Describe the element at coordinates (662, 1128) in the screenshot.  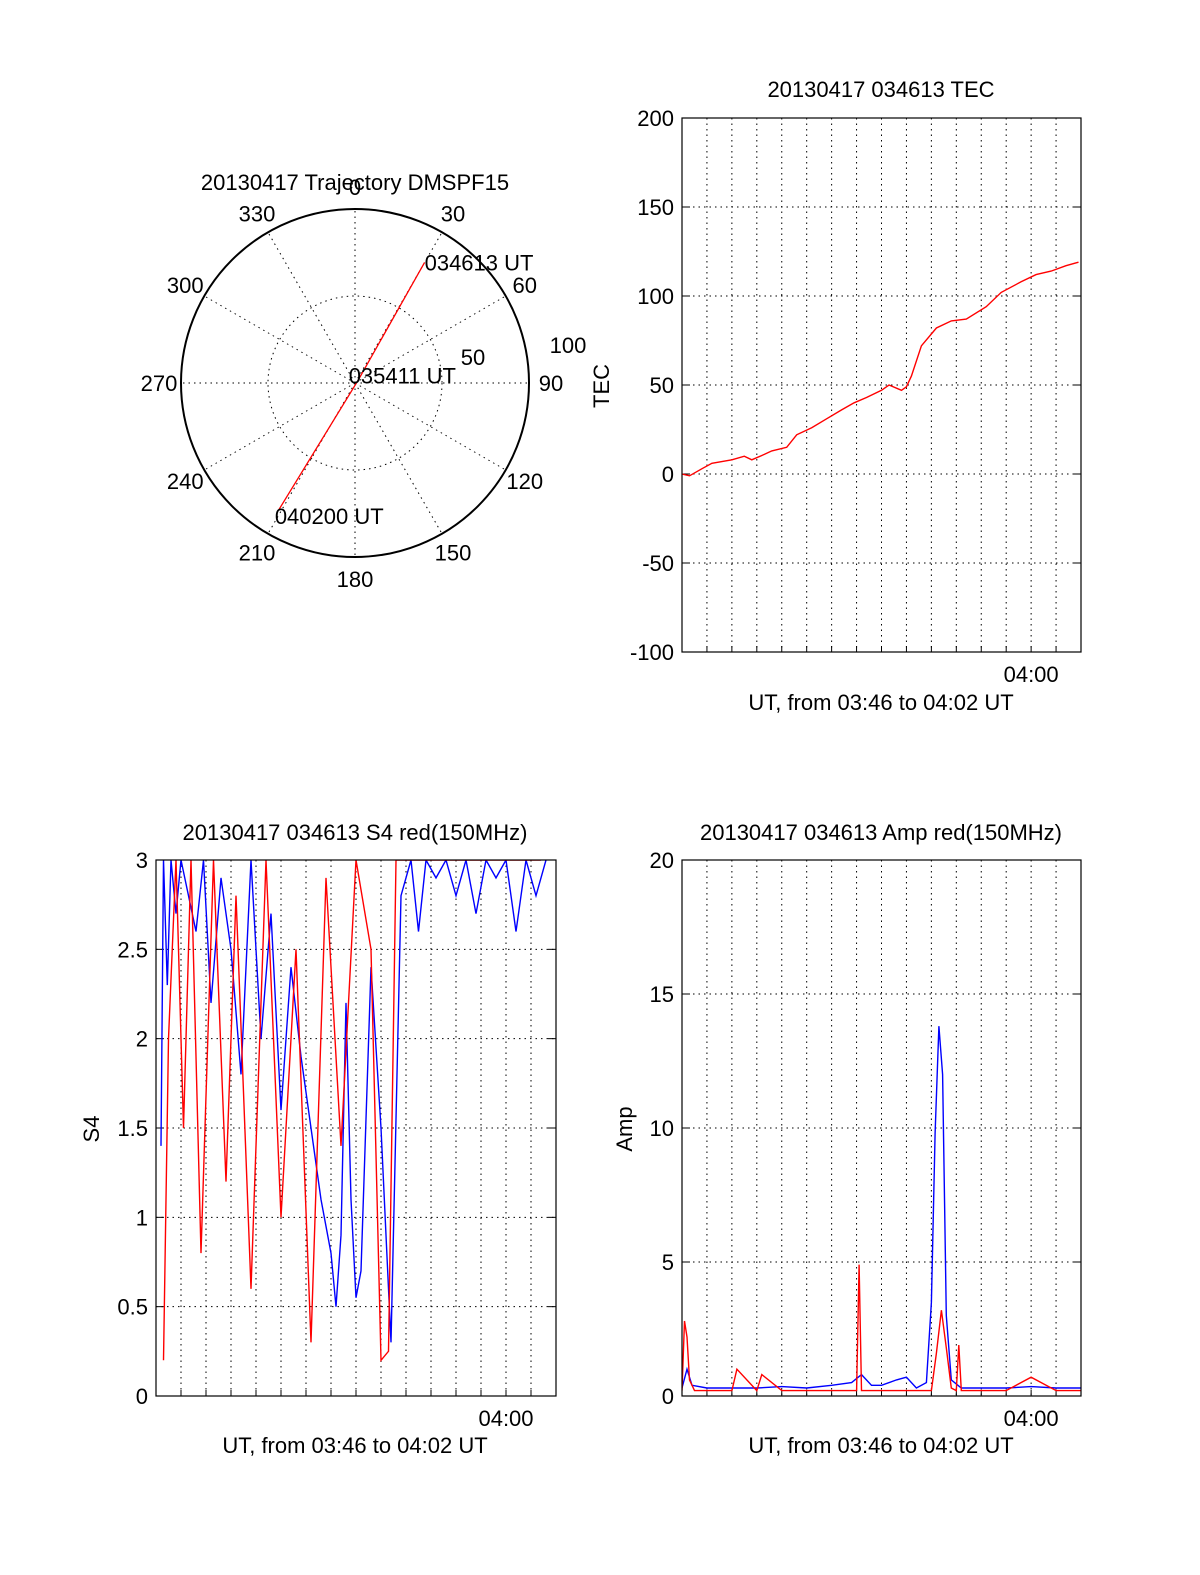
I see `y-tick-label: 10` at that location.